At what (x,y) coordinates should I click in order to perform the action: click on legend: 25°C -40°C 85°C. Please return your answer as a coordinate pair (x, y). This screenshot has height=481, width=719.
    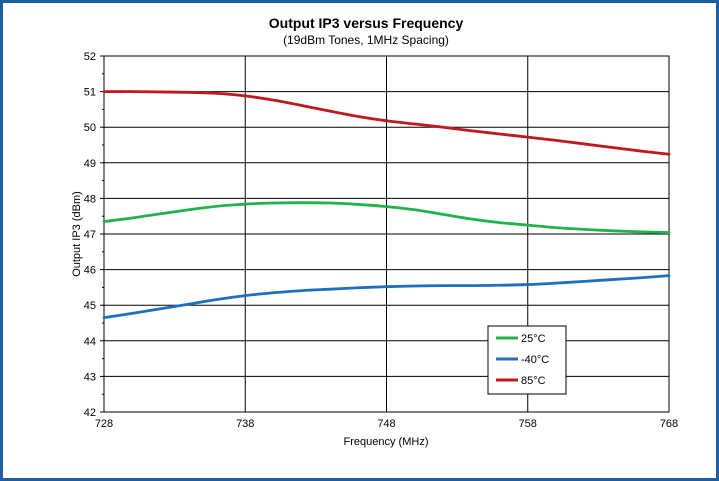
    Looking at the image, I should click on (527, 360).